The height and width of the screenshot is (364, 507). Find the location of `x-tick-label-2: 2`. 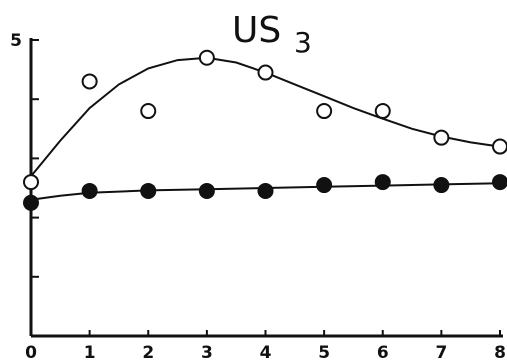

x-tick-label-2: 2 is located at coordinates (148, 353).